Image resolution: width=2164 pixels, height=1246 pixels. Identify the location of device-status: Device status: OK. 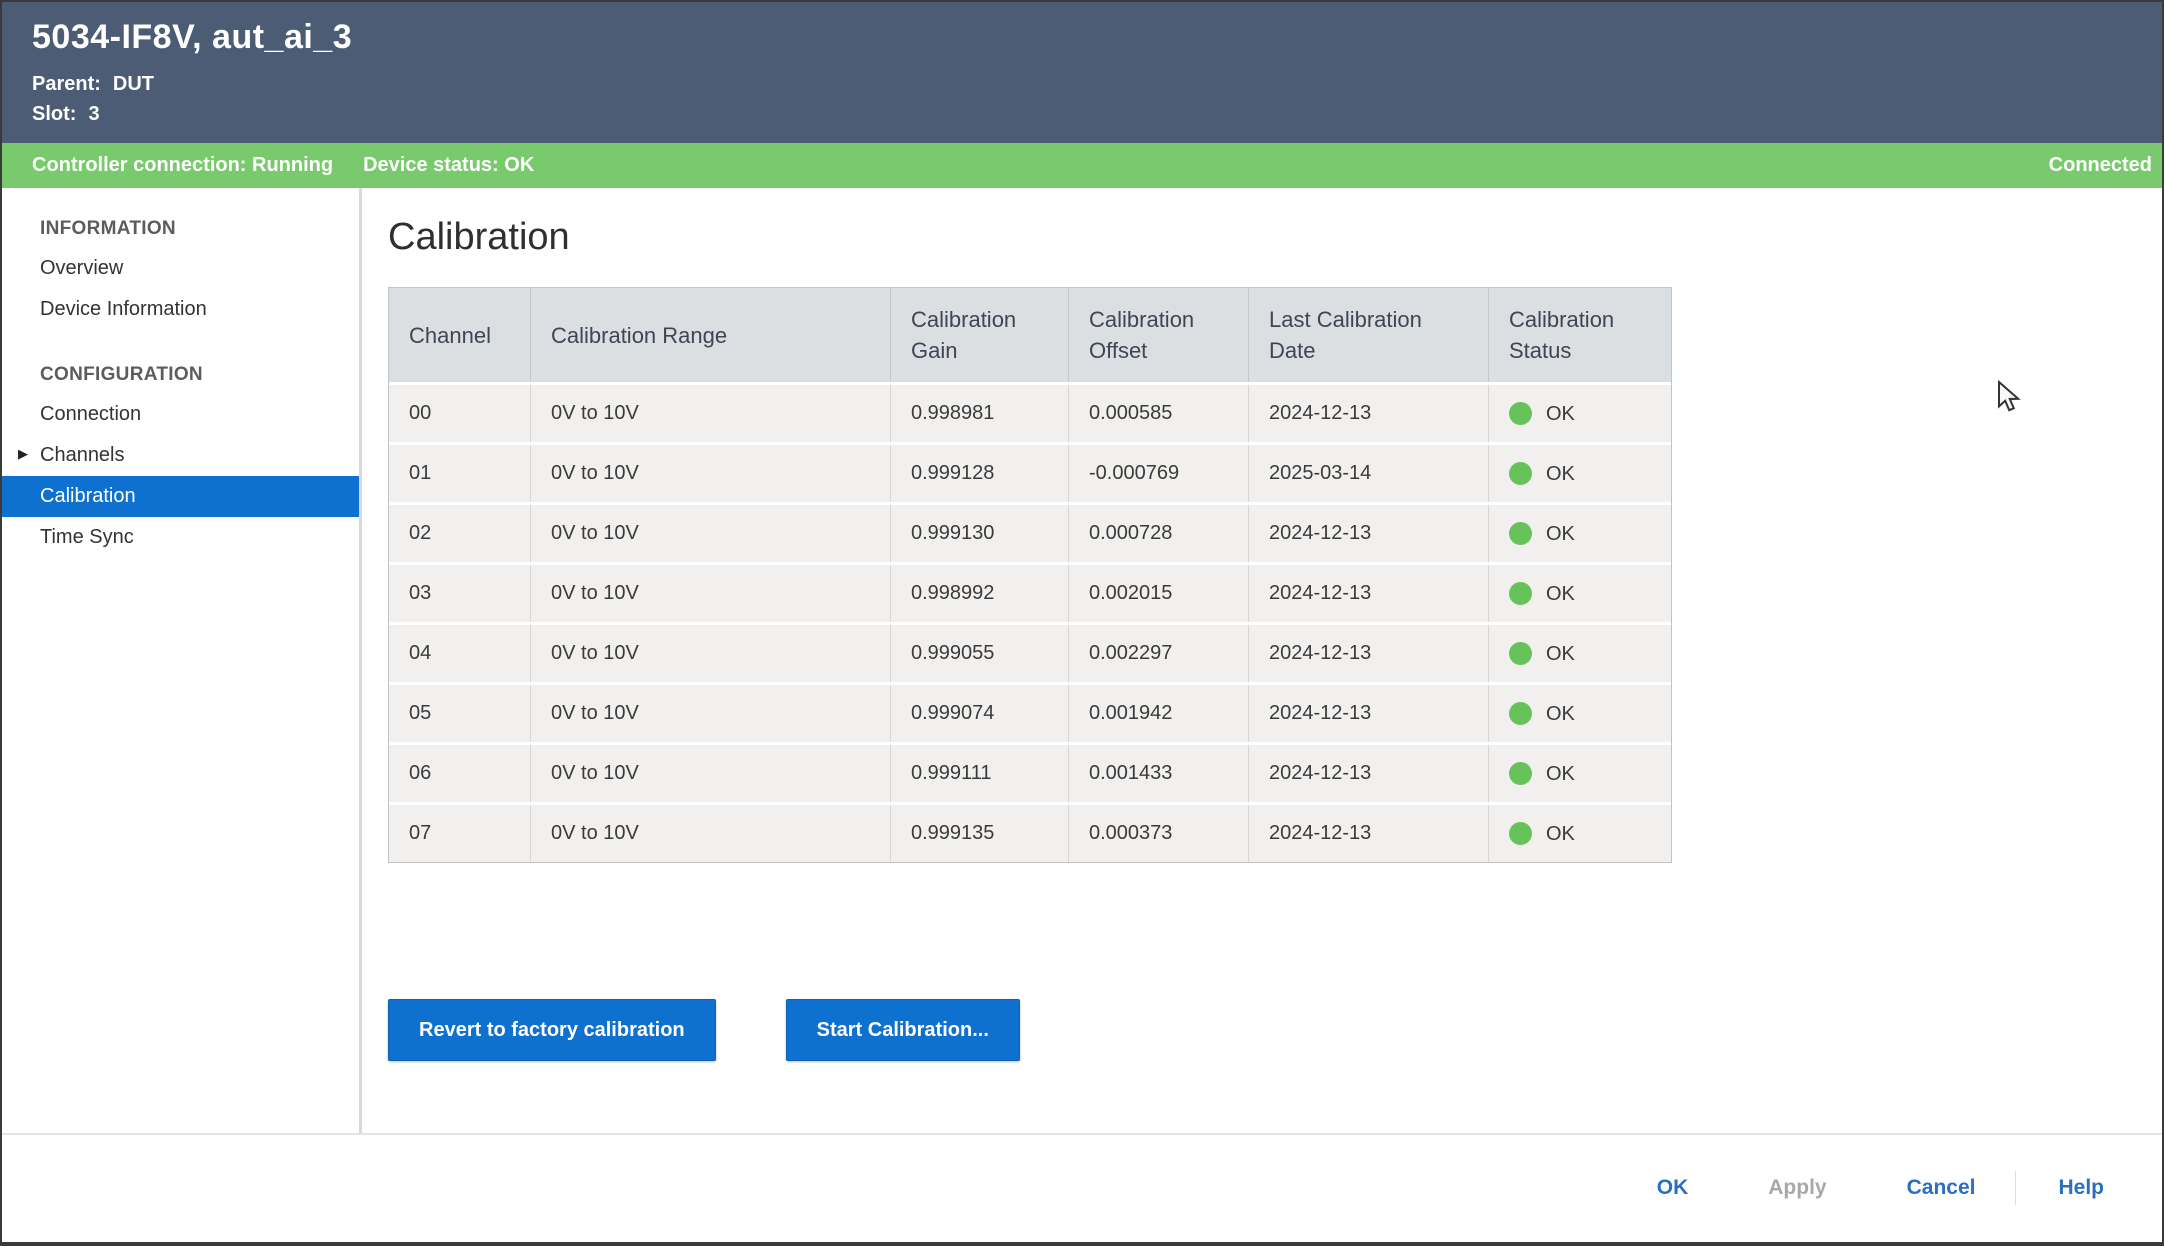
(449, 165).